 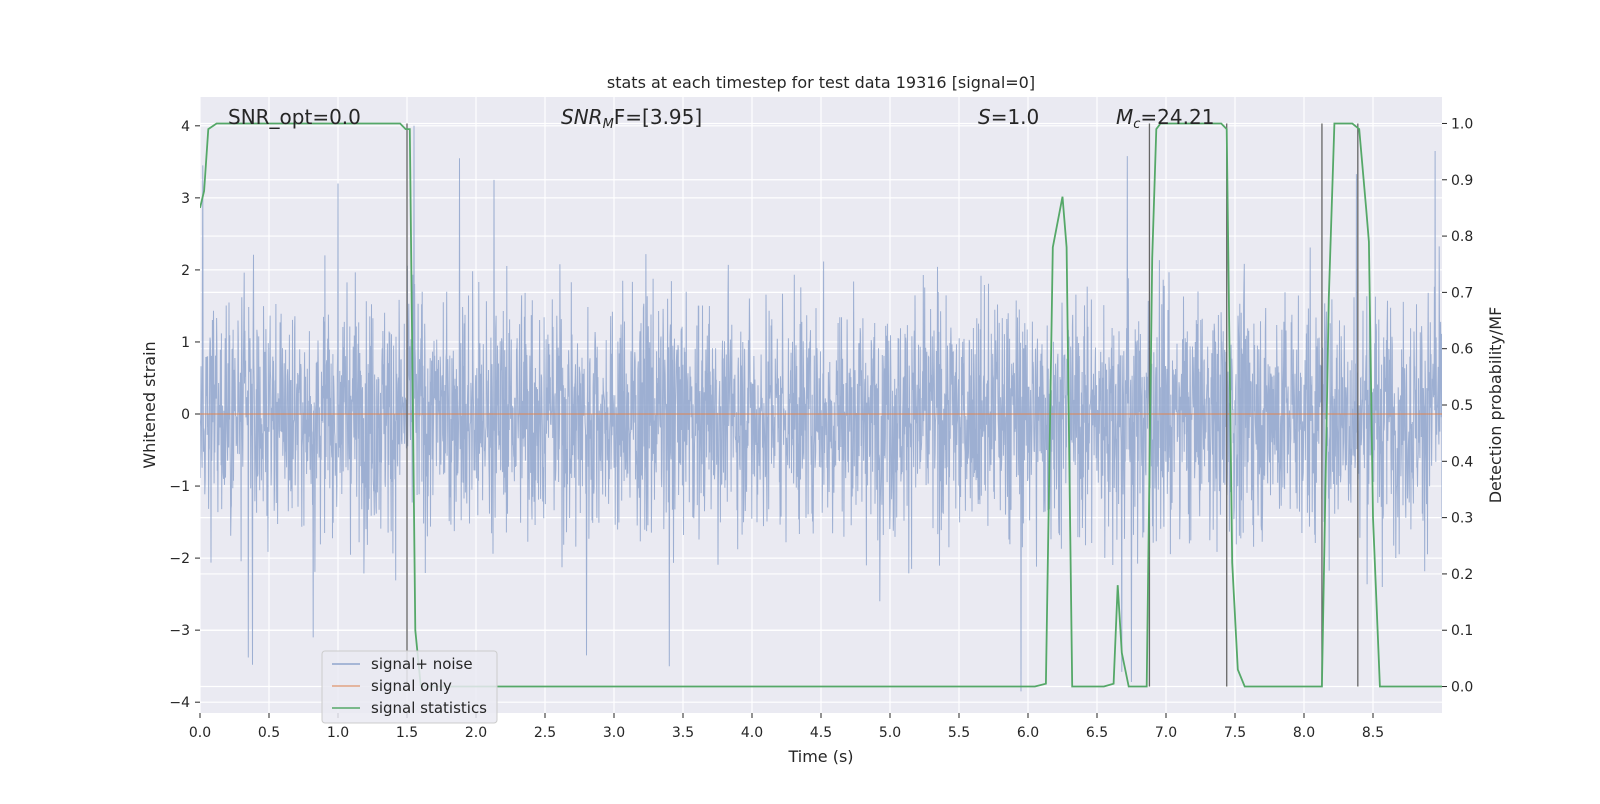 What do you see at coordinates (149, 404) in the screenshot?
I see `y-axis-label: Whitened strain` at bounding box center [149, 404].